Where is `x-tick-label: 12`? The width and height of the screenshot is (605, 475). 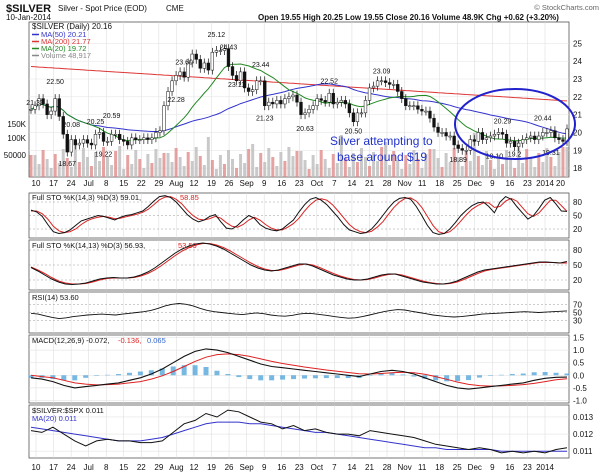
x-tick-label: 12 is located at coordinates (194, 467).